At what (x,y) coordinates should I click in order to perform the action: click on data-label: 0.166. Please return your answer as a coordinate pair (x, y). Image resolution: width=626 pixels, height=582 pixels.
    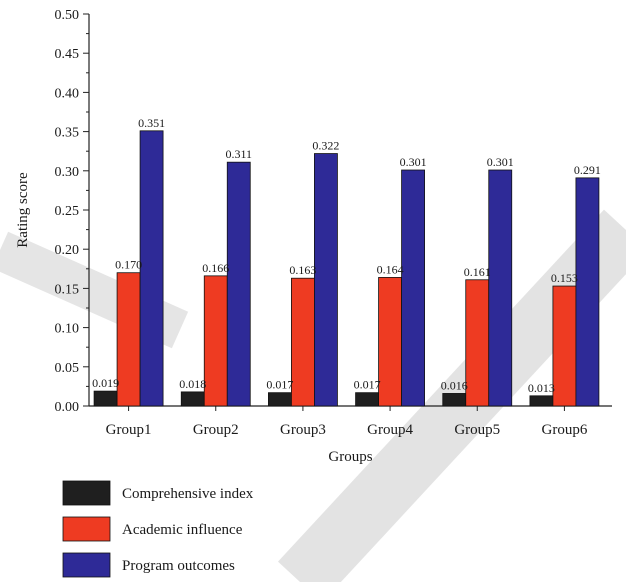
    Looking at the image, I should click on (215, 268).